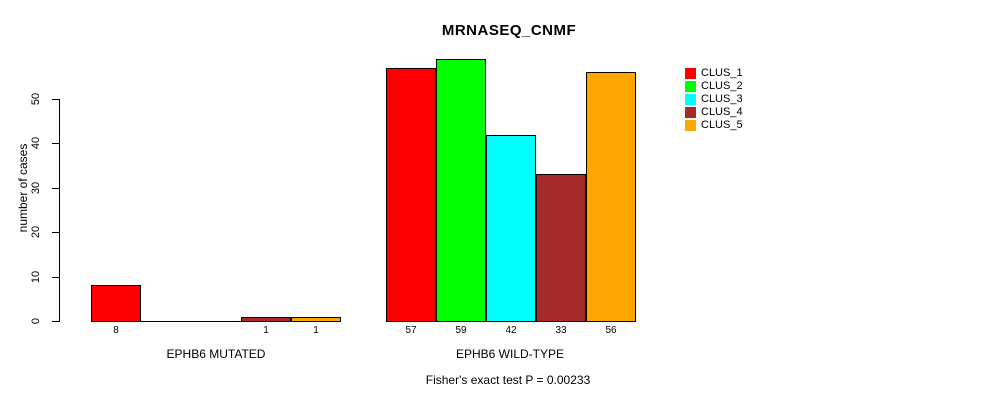 The width and height of the screenshot is (990, 400). What do you see at coordinates (116, 330) in the screenshot?
I see `bar-value-label: 8` at bounding box center [116, 330].